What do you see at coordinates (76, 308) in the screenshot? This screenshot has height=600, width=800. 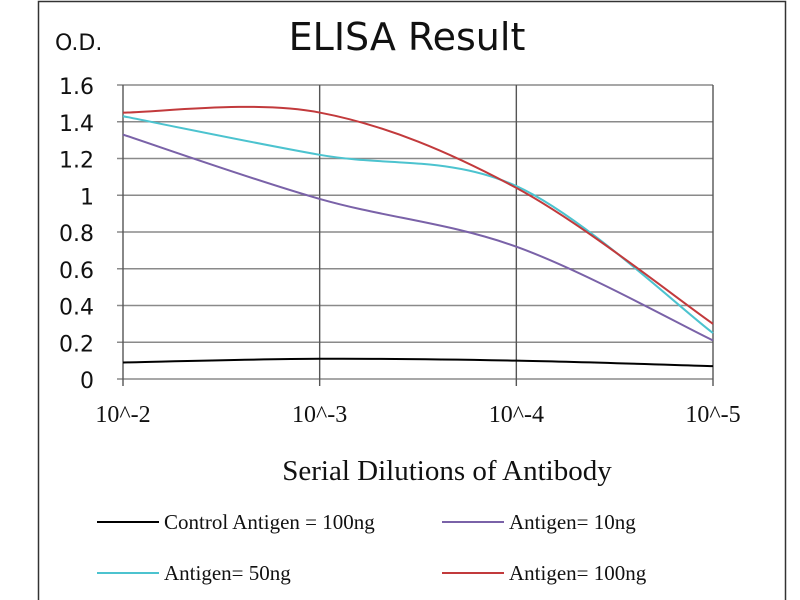 I see `y-tick-label: 0.4` at bounding box center [76, 308].